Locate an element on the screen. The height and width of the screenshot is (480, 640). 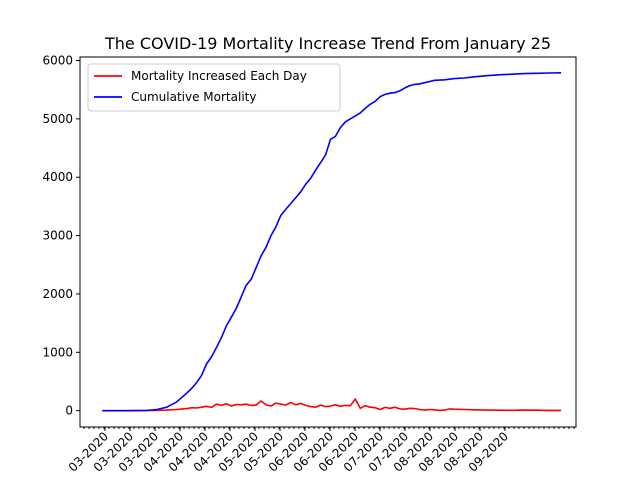
legend-label: Cumulative Mortality is located at coordinates (193, 97).